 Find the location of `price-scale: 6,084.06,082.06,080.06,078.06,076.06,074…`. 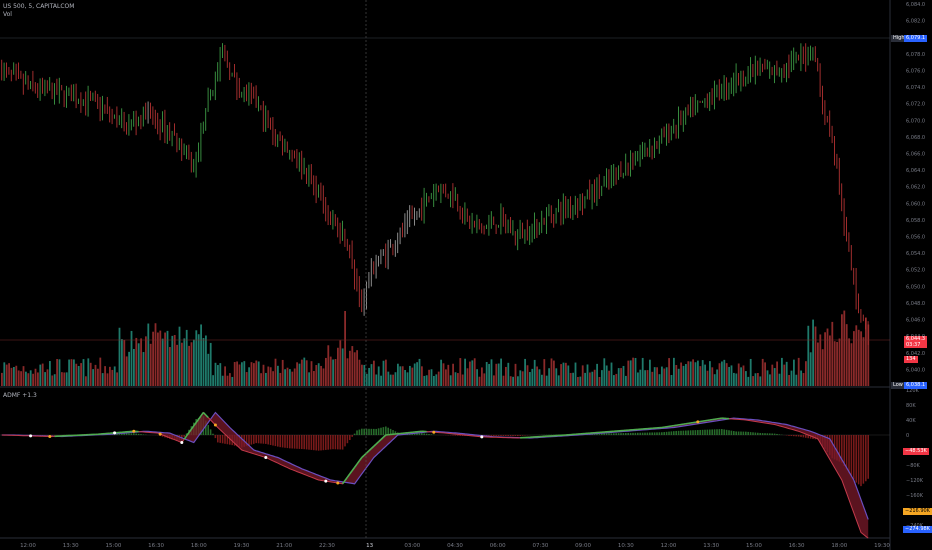

price-scale: 6,084.06,082.06,080.06,078.06,076.06,074… is located at coordinates (915, 196).